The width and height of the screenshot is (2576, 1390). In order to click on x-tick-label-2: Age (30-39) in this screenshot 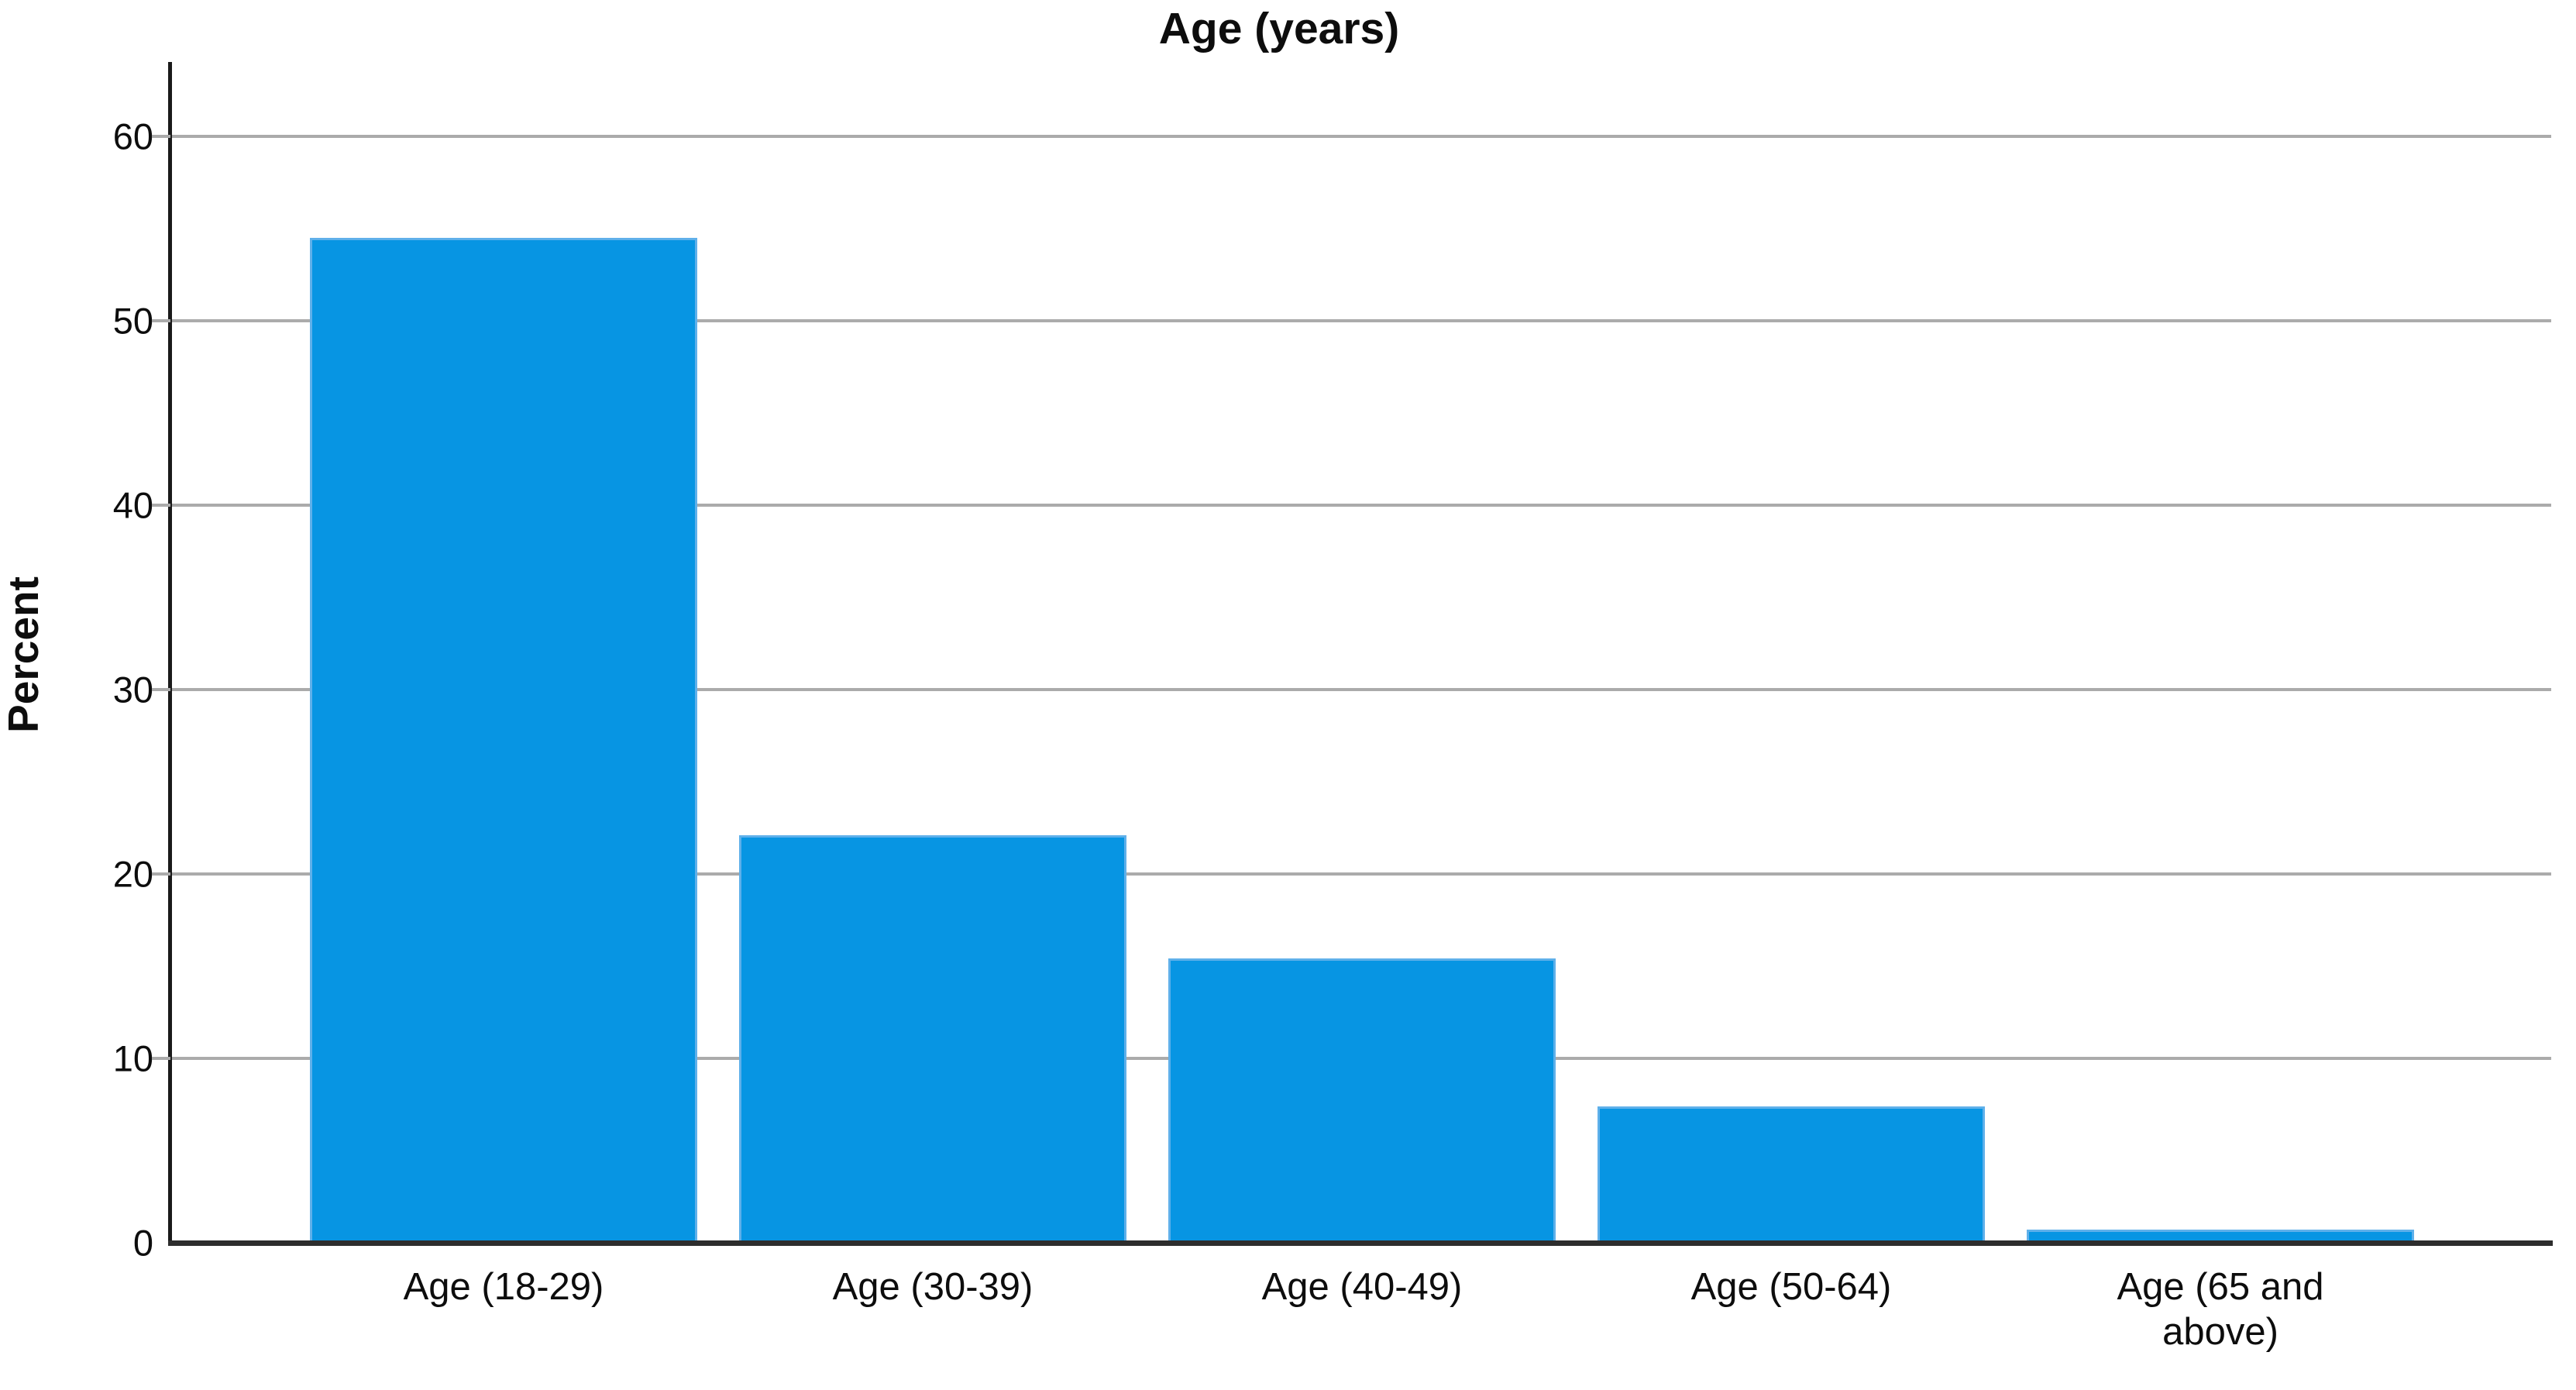, I will do `click(932, 1287)`.